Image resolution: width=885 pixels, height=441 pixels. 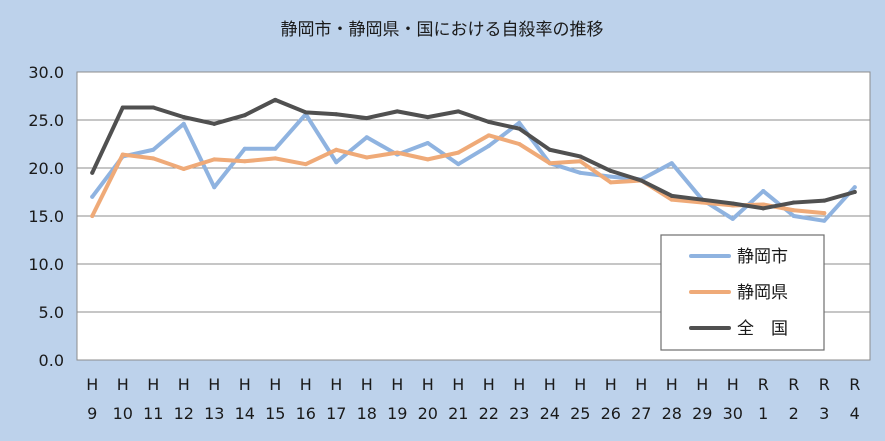 What do you see at coordinates (824, 413) in the screenshot?
I see `x-tick-label-year: 3` at bounding box center [824, 413].